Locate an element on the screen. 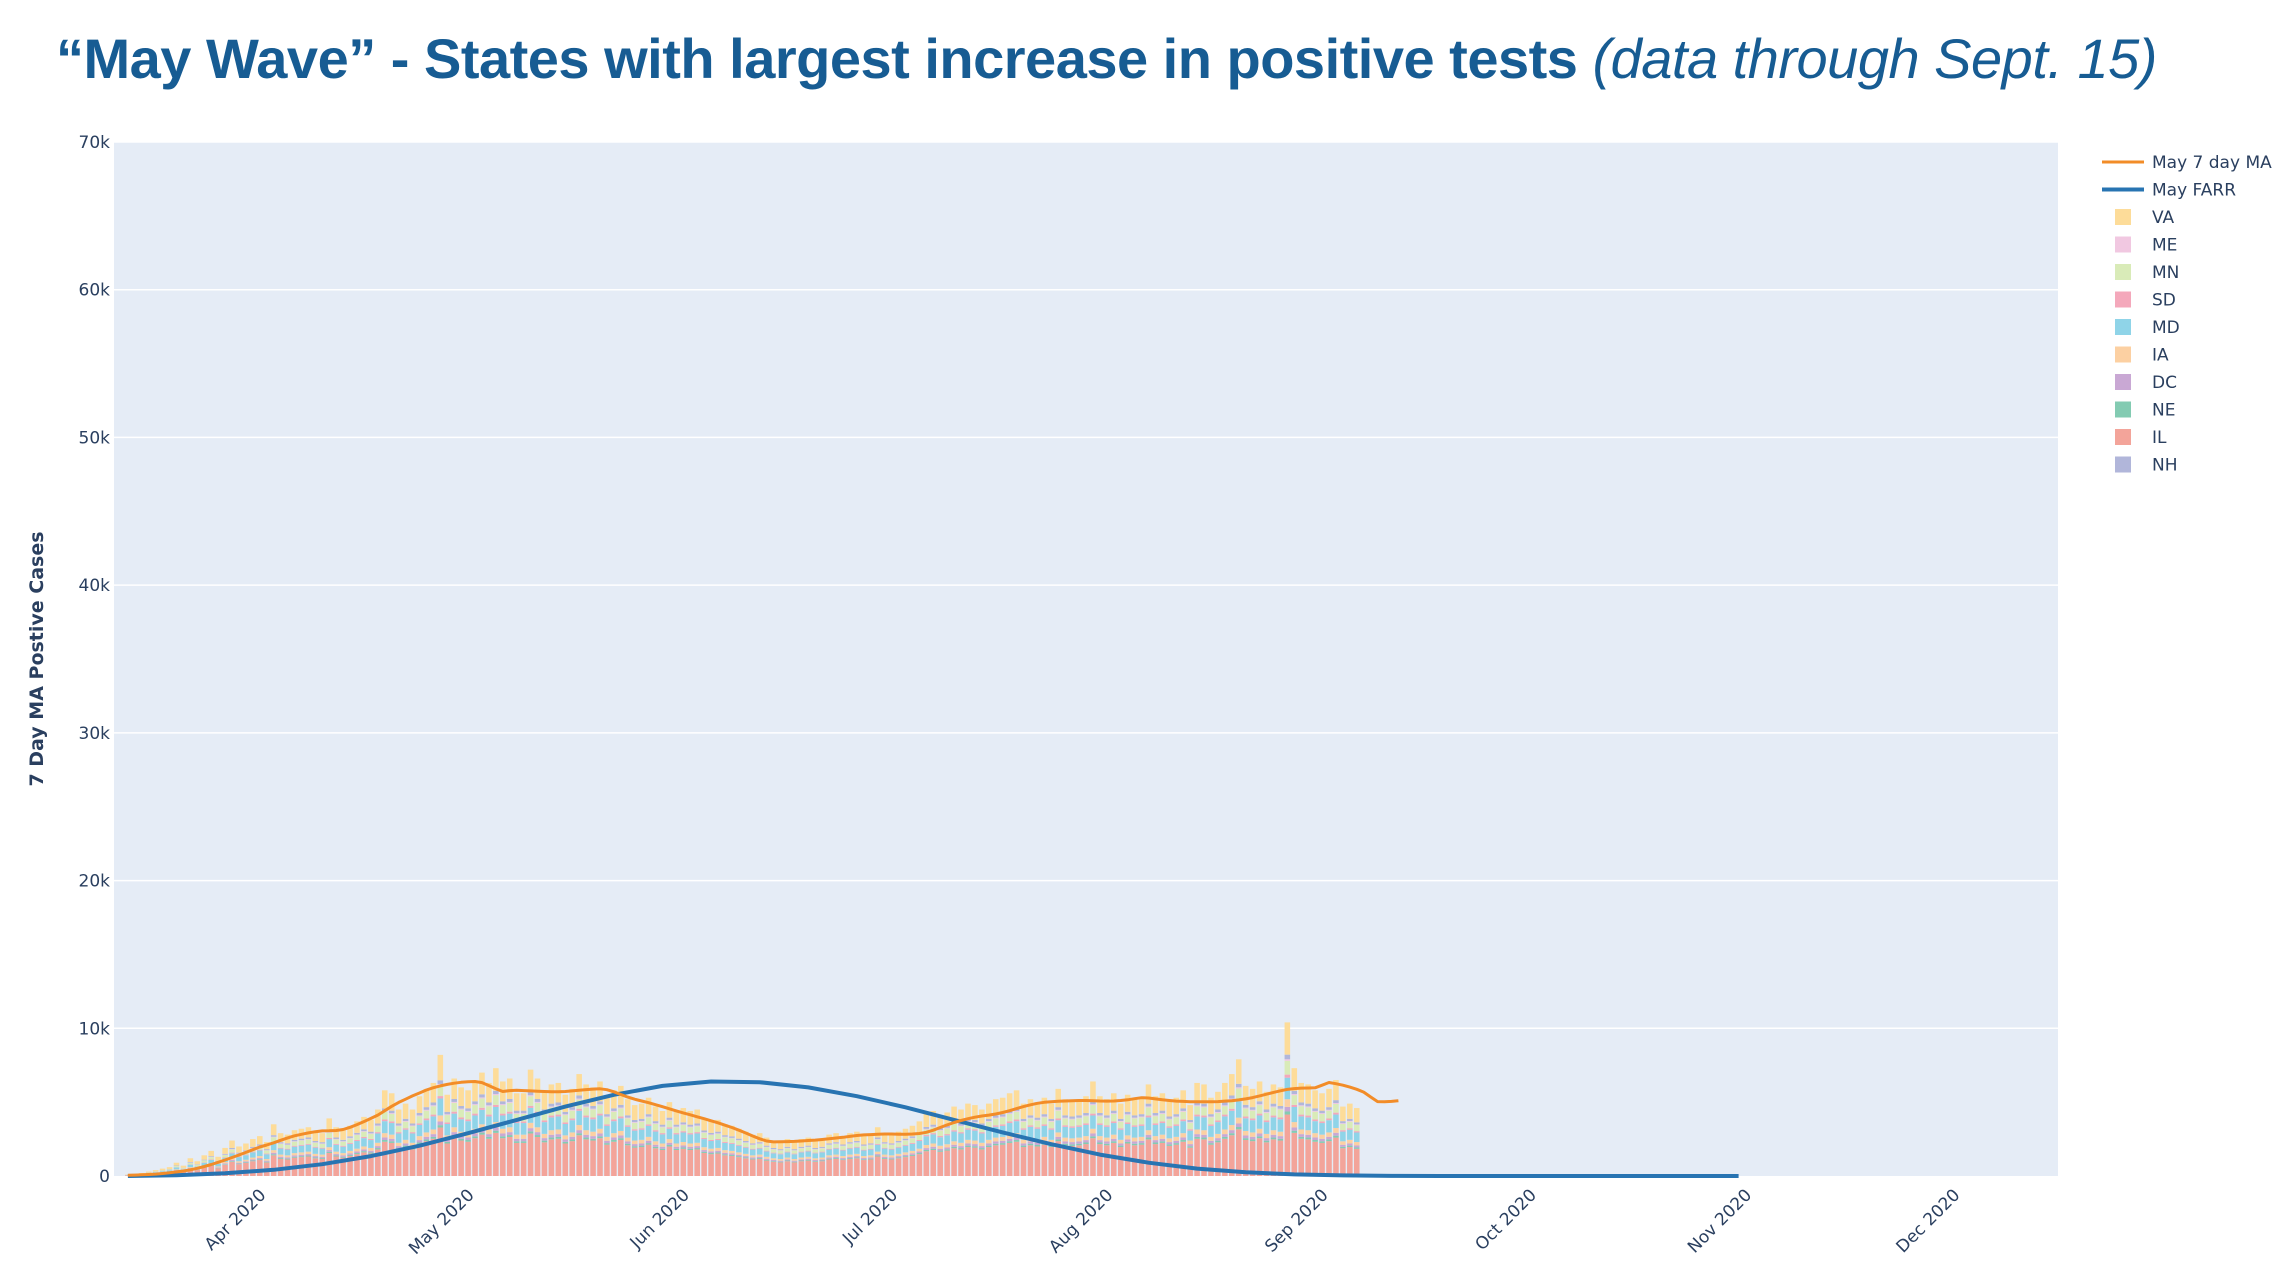  y-tick-label: 20k is located at coordinates (95, 882).